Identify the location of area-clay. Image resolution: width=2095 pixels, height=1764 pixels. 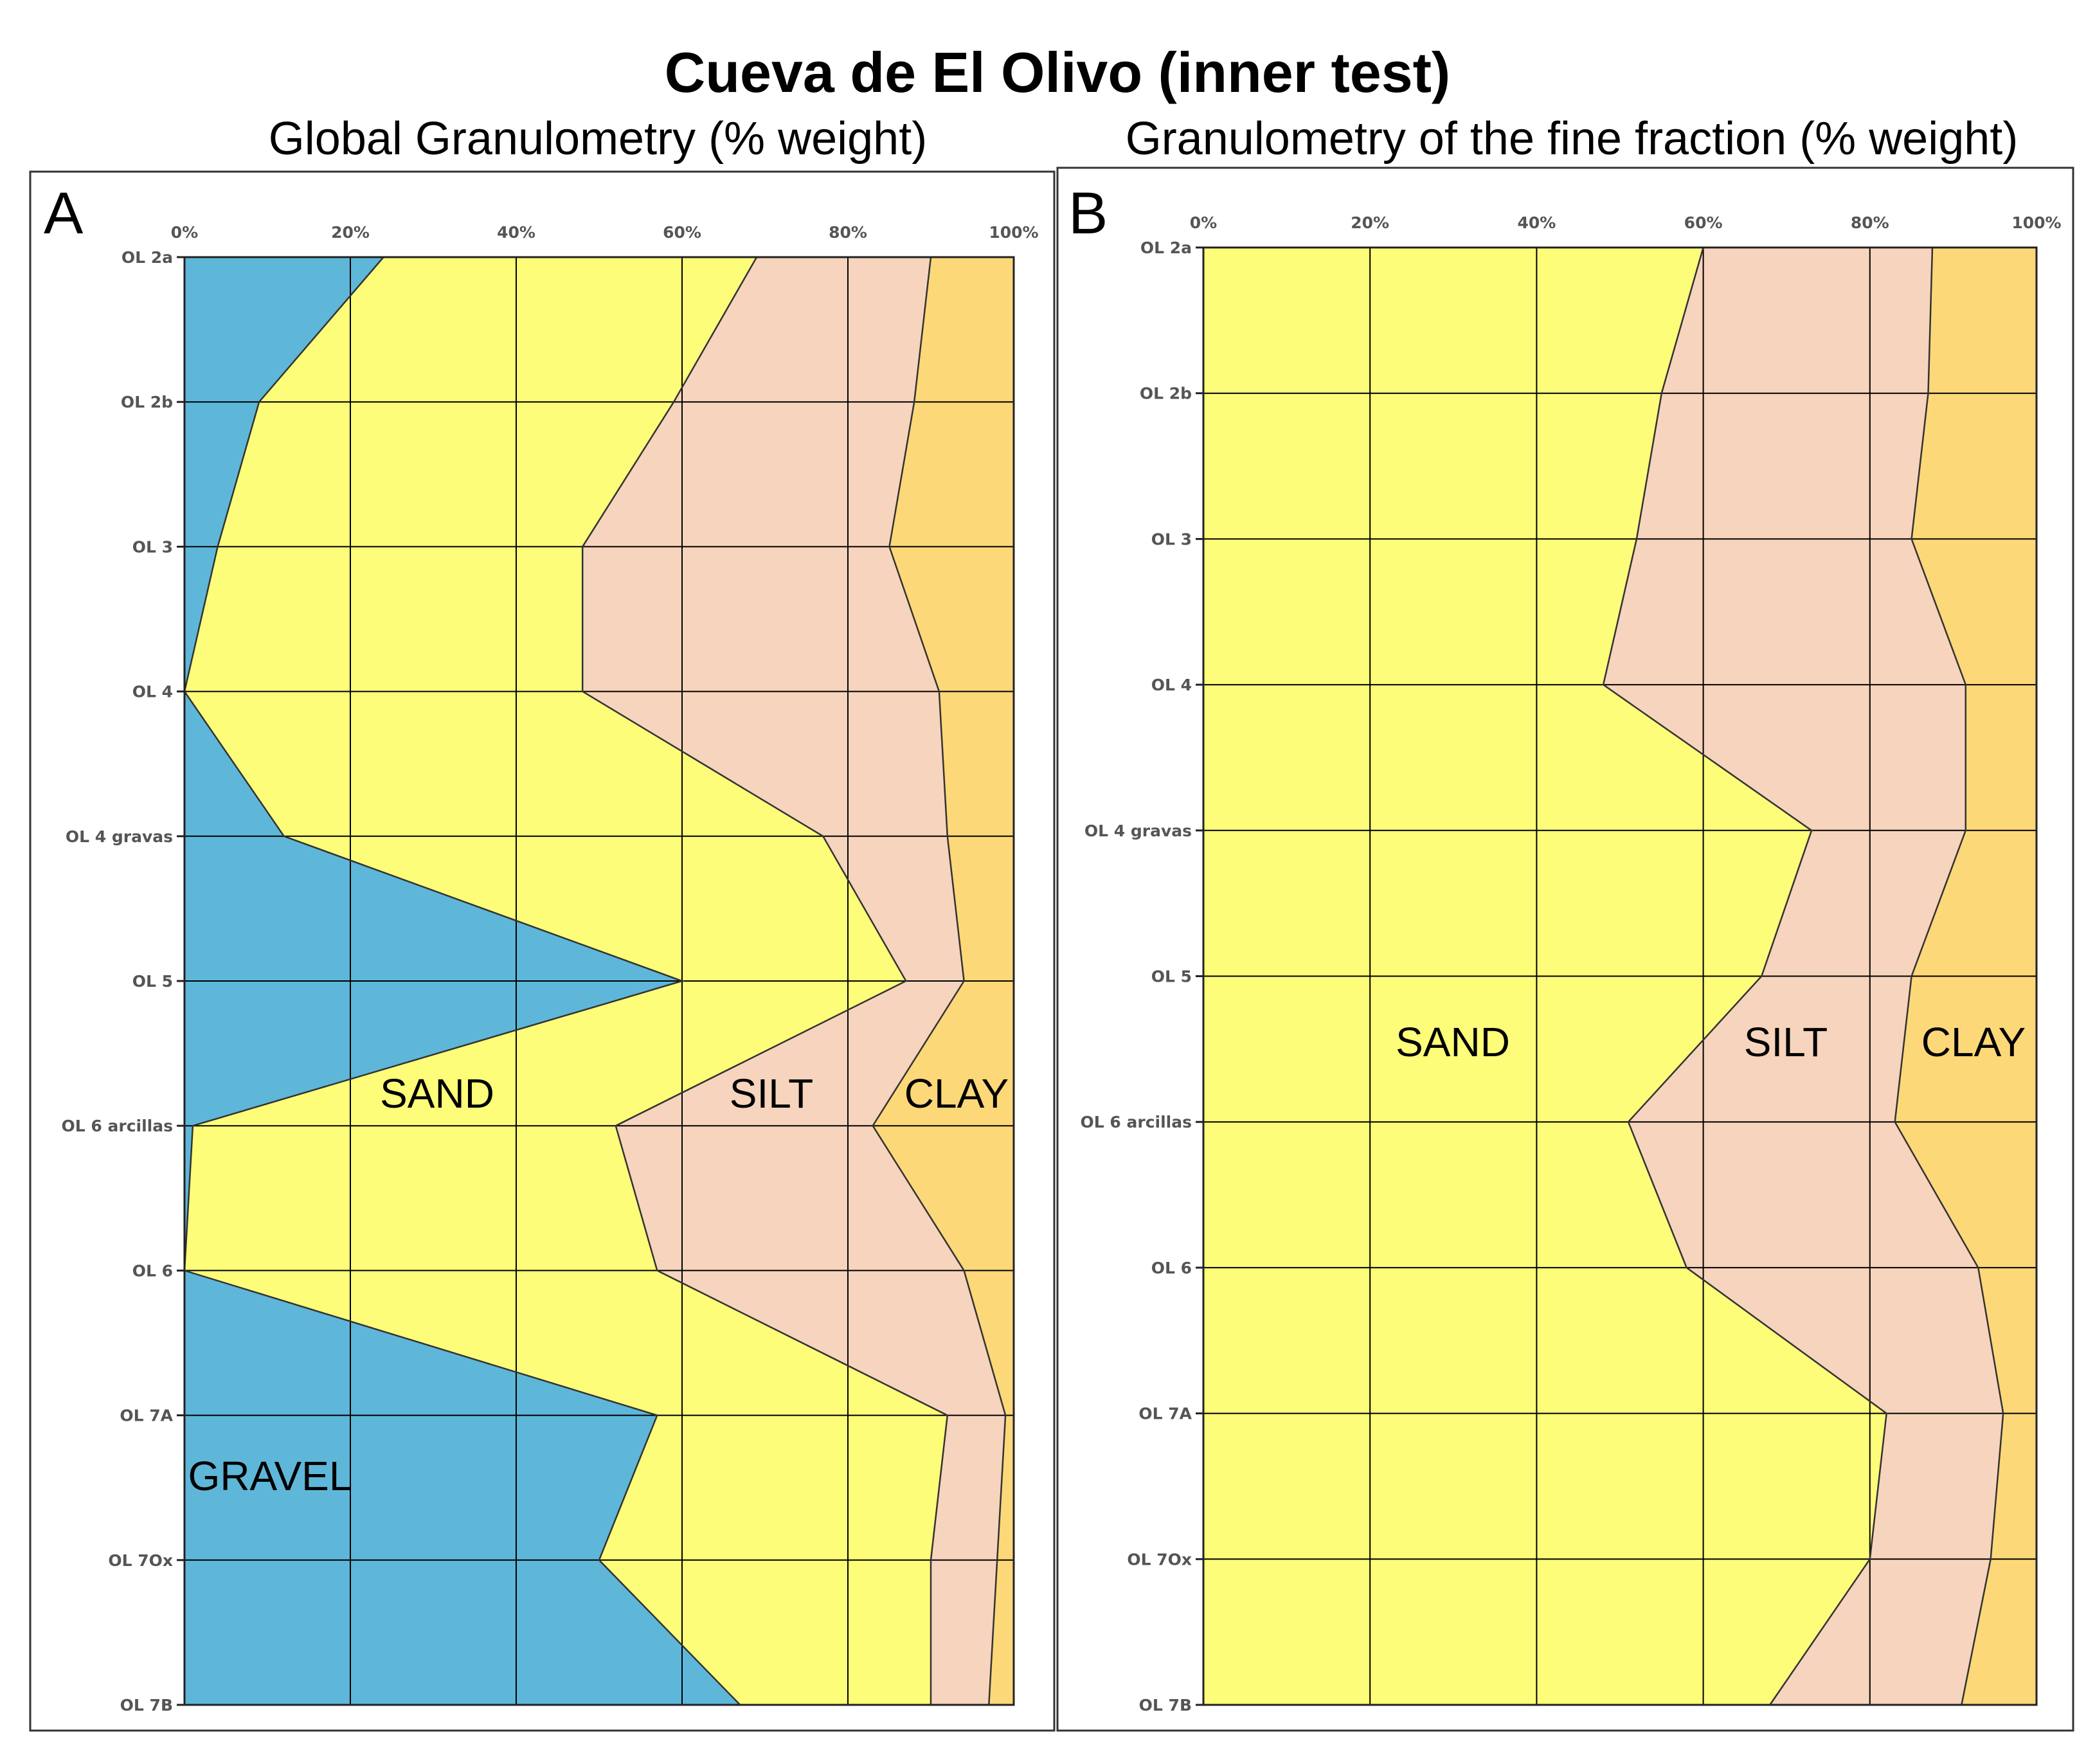
(943, 981).